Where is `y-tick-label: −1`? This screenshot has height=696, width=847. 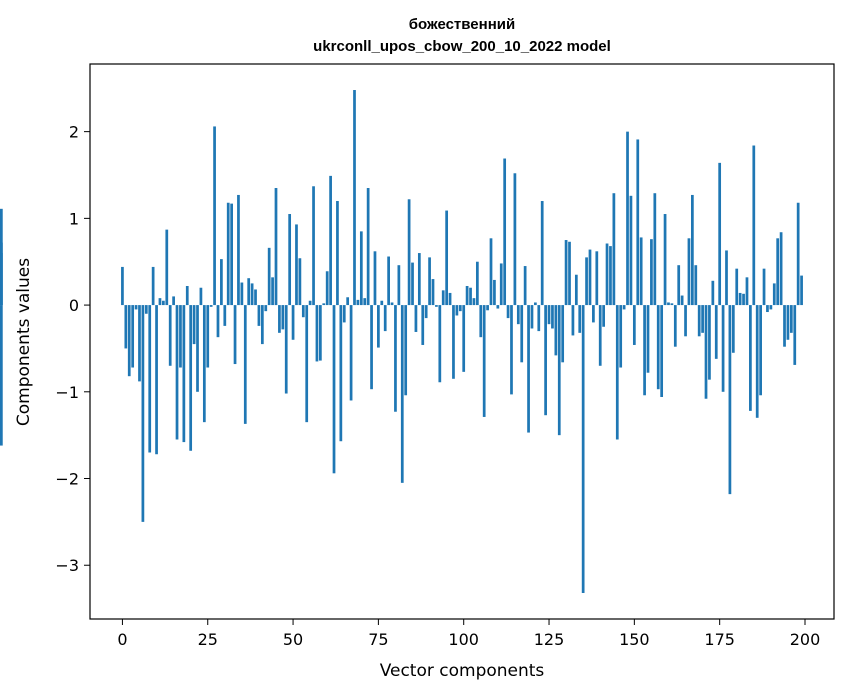
y-tick-label: −1 is located at coordinates (67, 392).